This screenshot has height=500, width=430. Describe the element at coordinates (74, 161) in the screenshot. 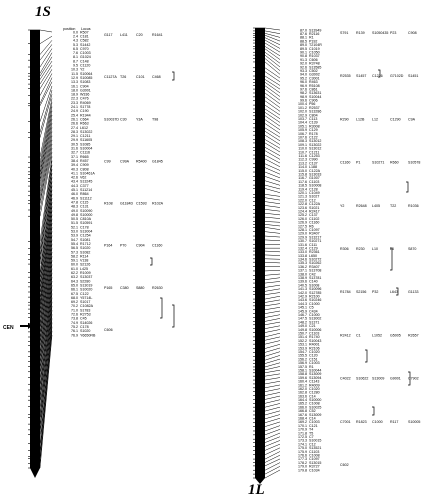

I see `locus-position: 38.4` at that location.